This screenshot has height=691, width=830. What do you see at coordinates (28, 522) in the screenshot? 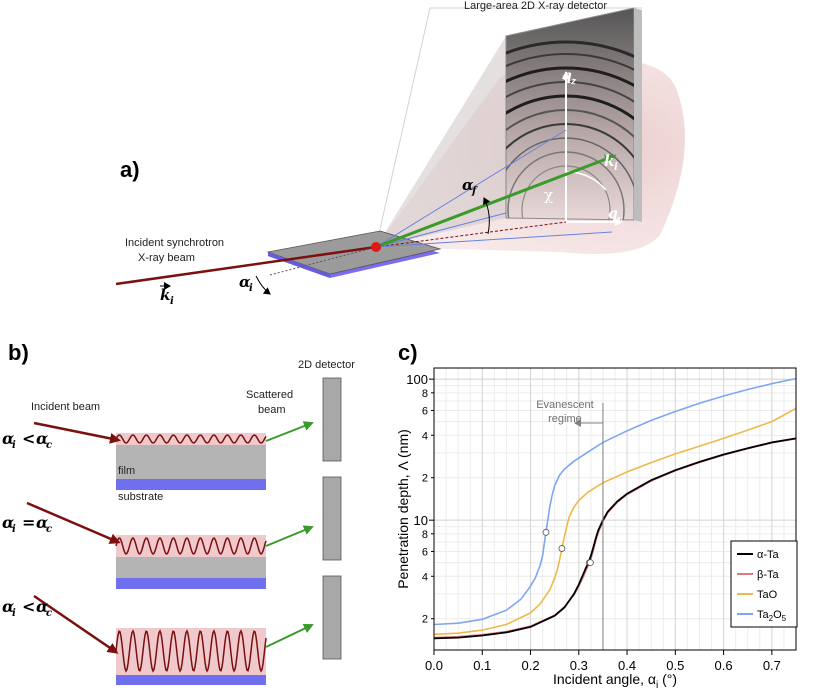
I see `relation: =` at bounding box center [28, 522].